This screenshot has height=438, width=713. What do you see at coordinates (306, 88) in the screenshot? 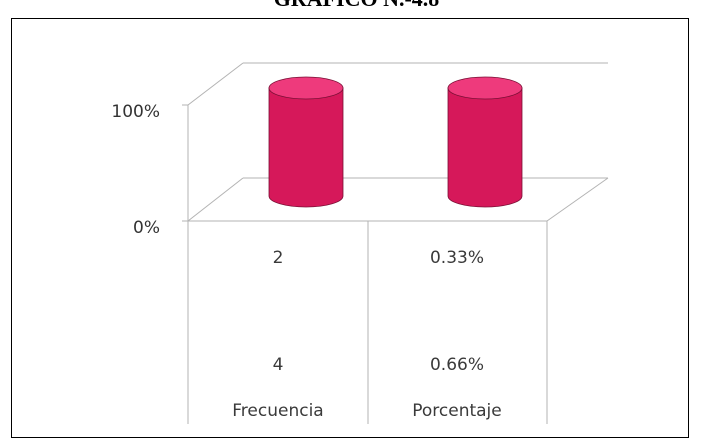
I see `bar-top-frecuencia` at bounding box center [306, 88].